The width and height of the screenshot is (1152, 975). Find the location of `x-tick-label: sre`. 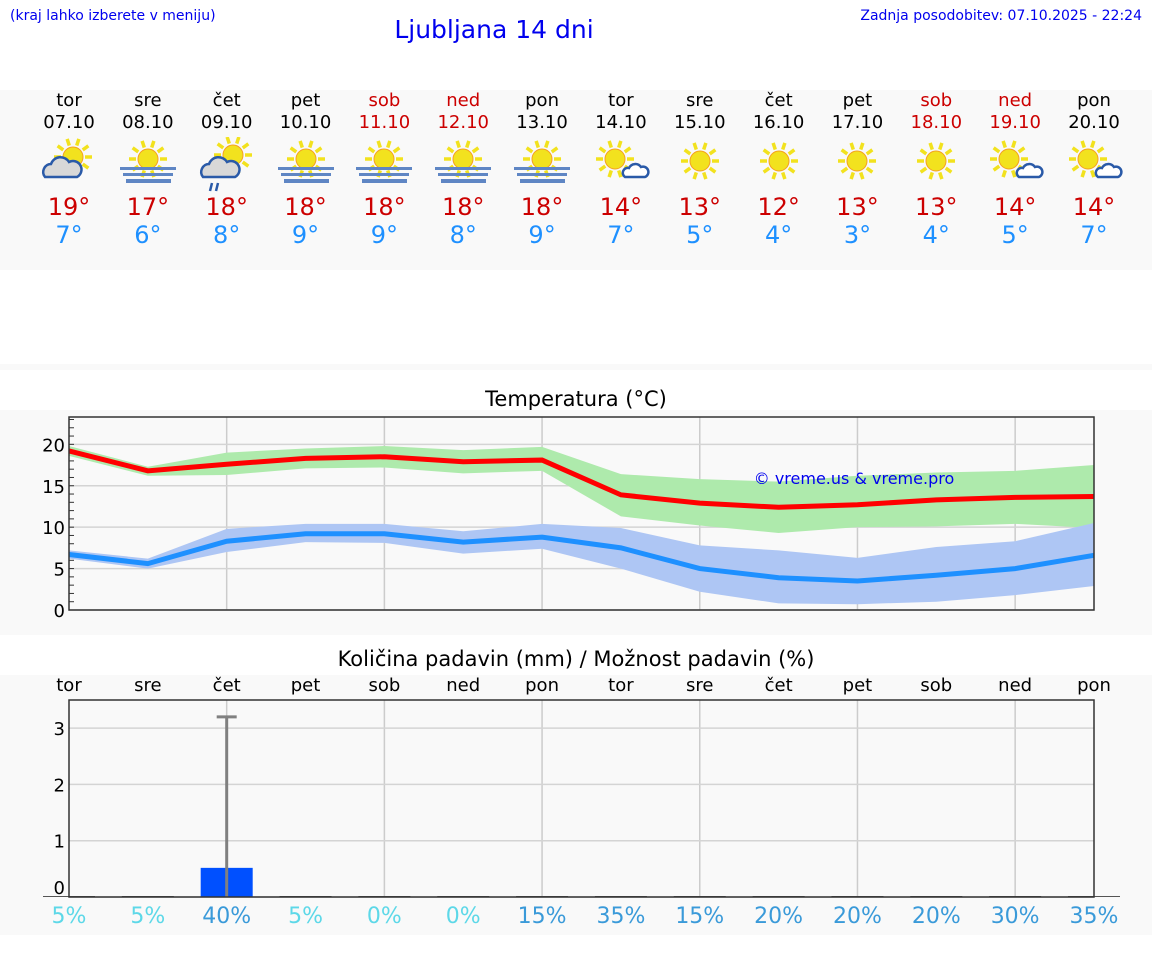

x-tick-label: sre is located at coordinates (148, 685).